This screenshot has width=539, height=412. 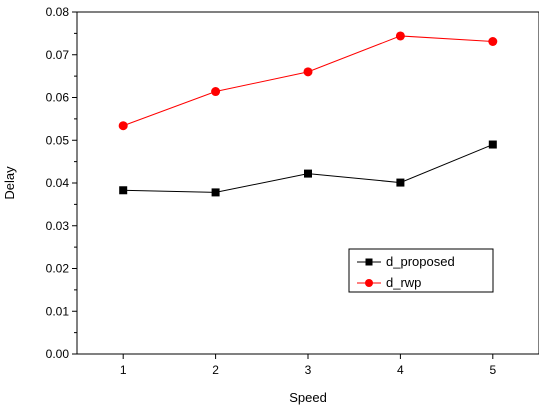 I want to click on legend-marker-d-proposed, so click(x=369, y=262).